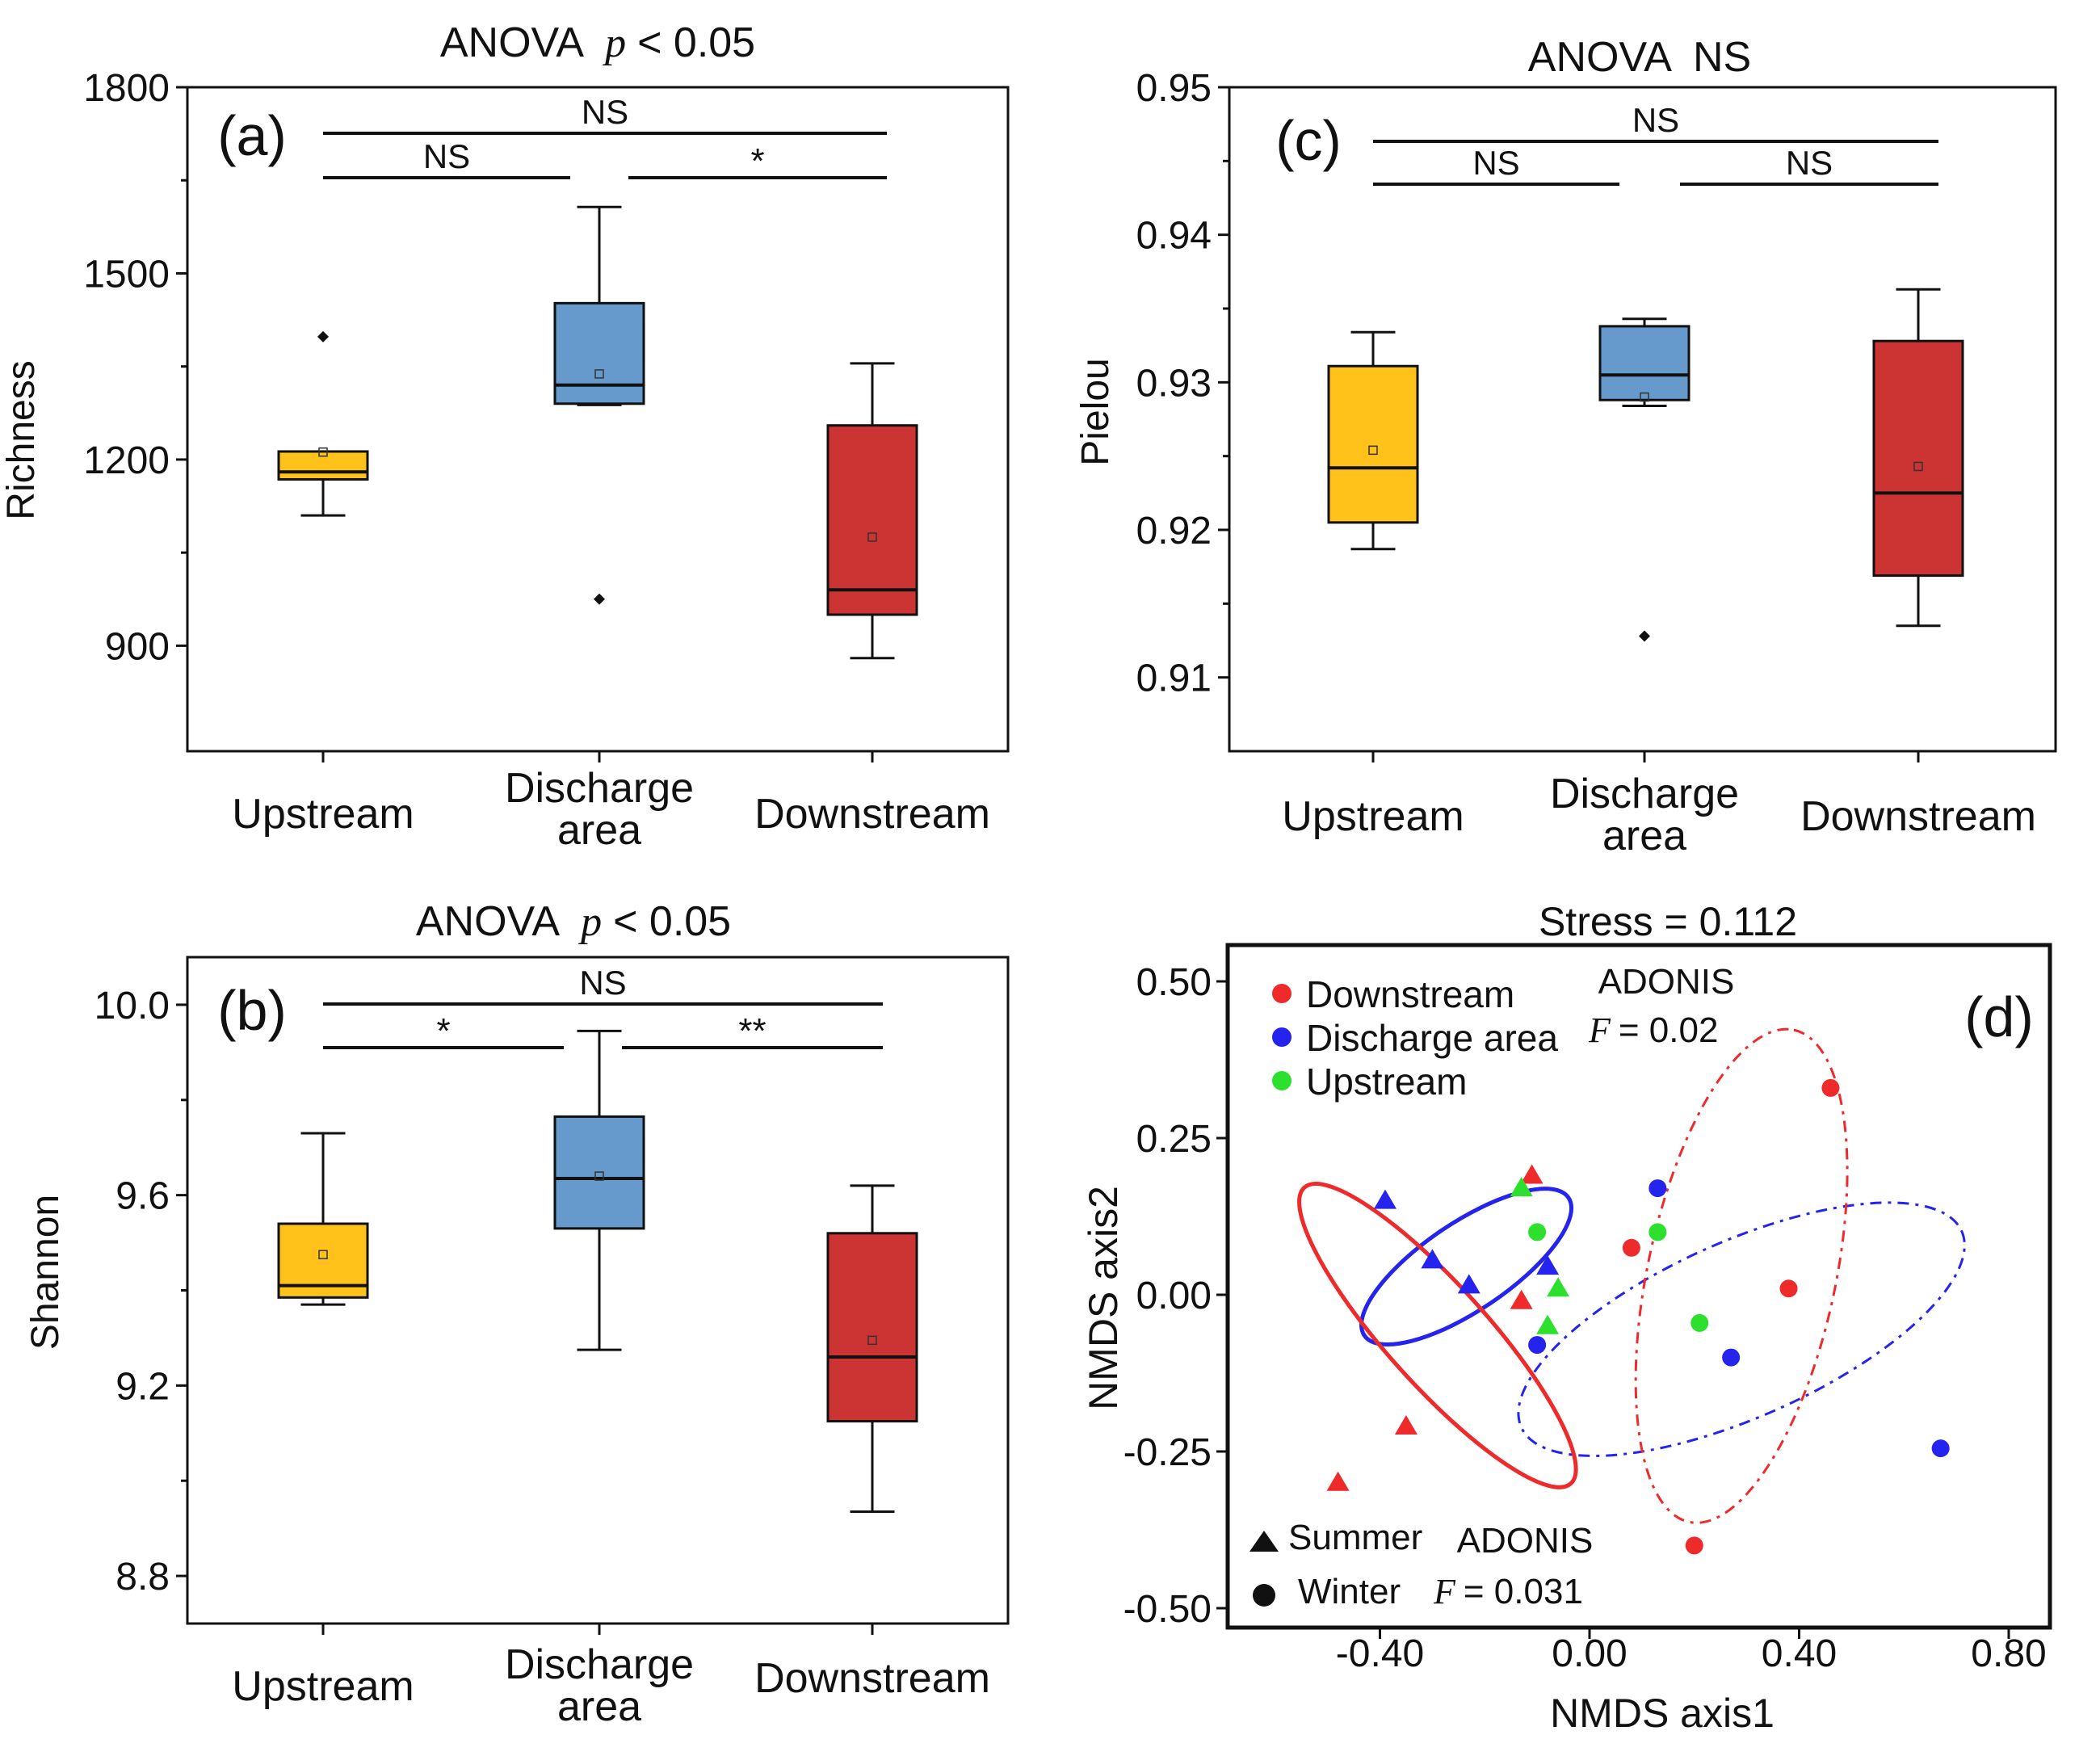 Image resolution: width=2100 pixels, height=1756 pixels. Describe the element at coordinates (1336, 1564) in the screenshot. I see `legend-shapes: Summer Winter` at that location.